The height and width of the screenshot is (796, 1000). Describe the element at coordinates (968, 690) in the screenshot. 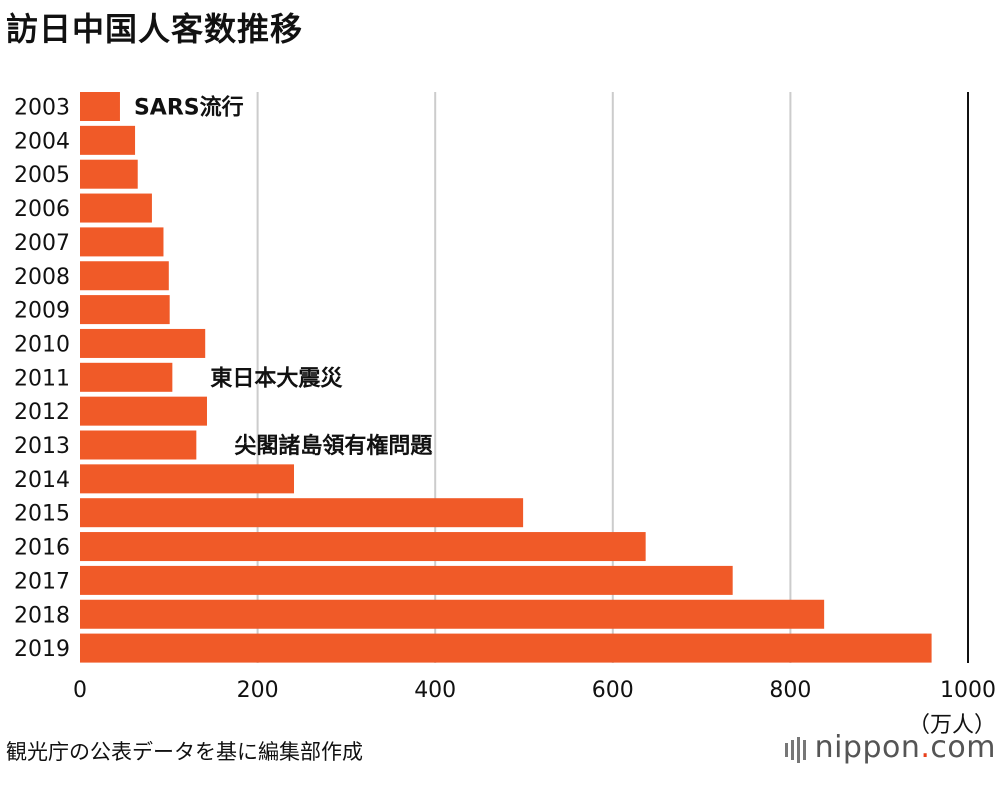

I see `x-tick-label-1000: 1000` at that location.